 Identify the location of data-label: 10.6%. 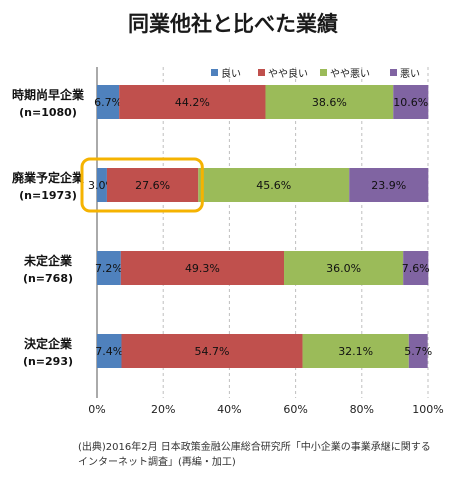
(410, 102).